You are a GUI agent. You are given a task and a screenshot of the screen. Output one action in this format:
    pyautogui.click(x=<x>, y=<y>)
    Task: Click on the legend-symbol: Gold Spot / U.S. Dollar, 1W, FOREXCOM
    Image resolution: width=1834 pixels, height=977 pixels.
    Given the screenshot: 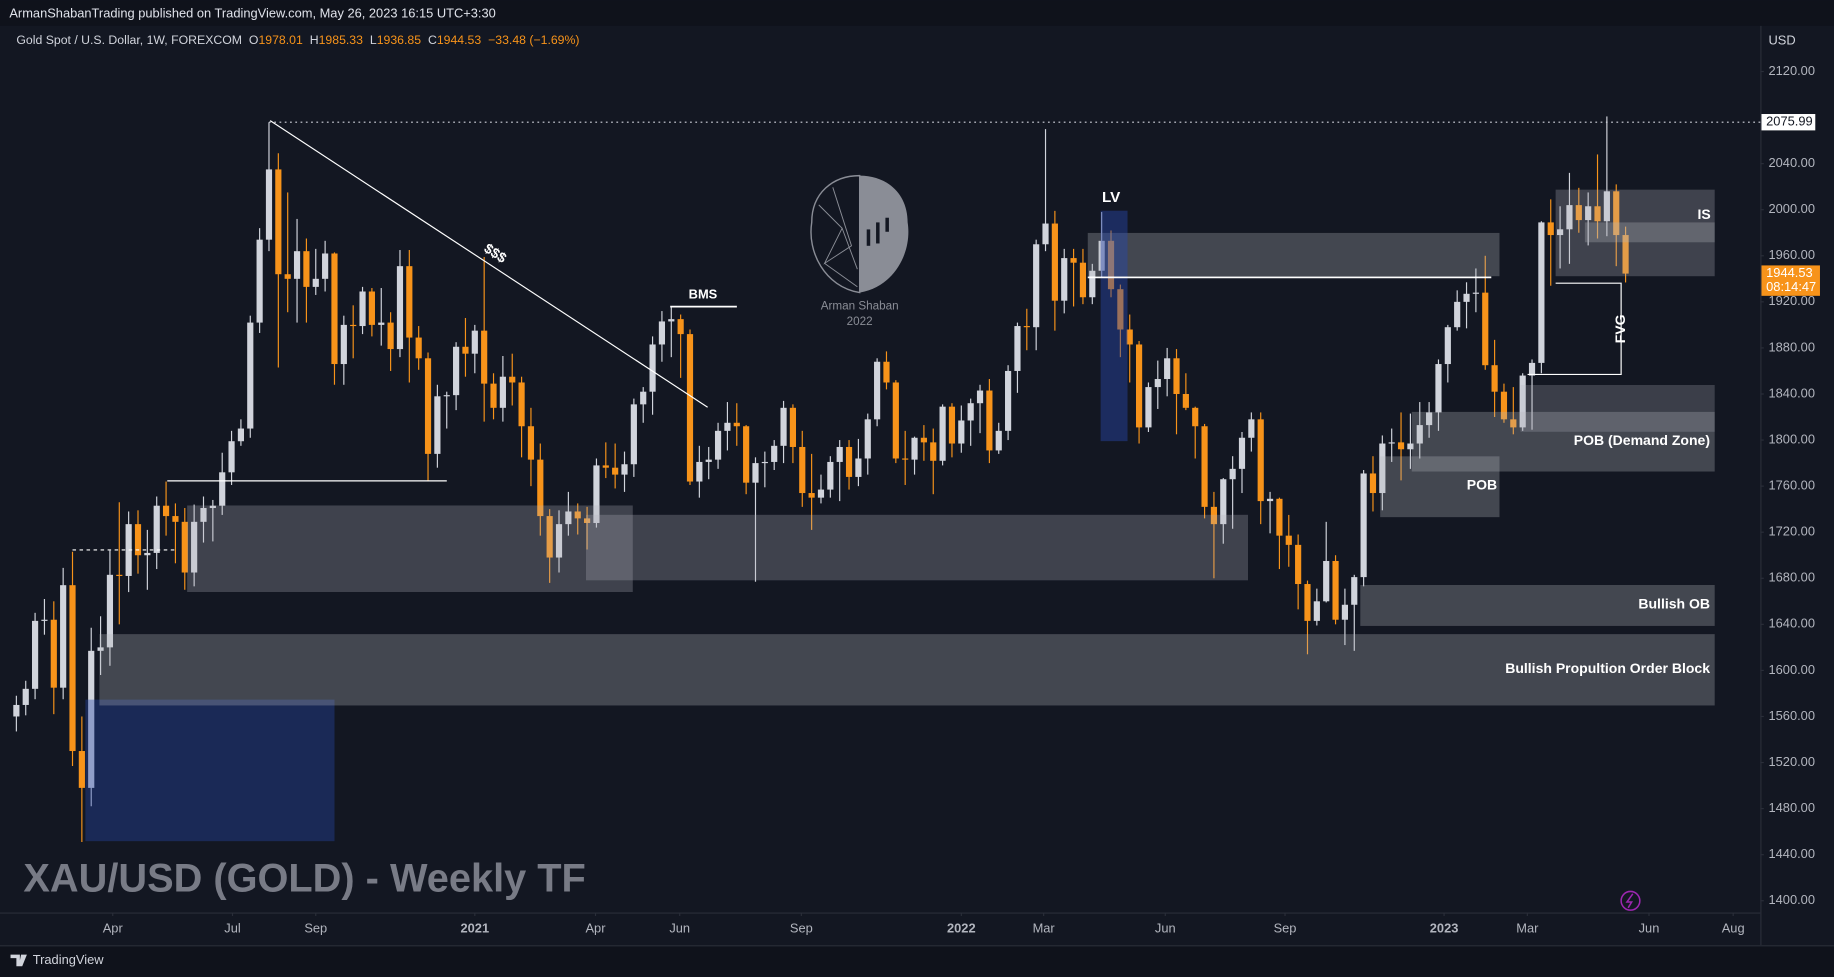 What is the action you would take?
    pyautogui.click(x=129, y=40)
    